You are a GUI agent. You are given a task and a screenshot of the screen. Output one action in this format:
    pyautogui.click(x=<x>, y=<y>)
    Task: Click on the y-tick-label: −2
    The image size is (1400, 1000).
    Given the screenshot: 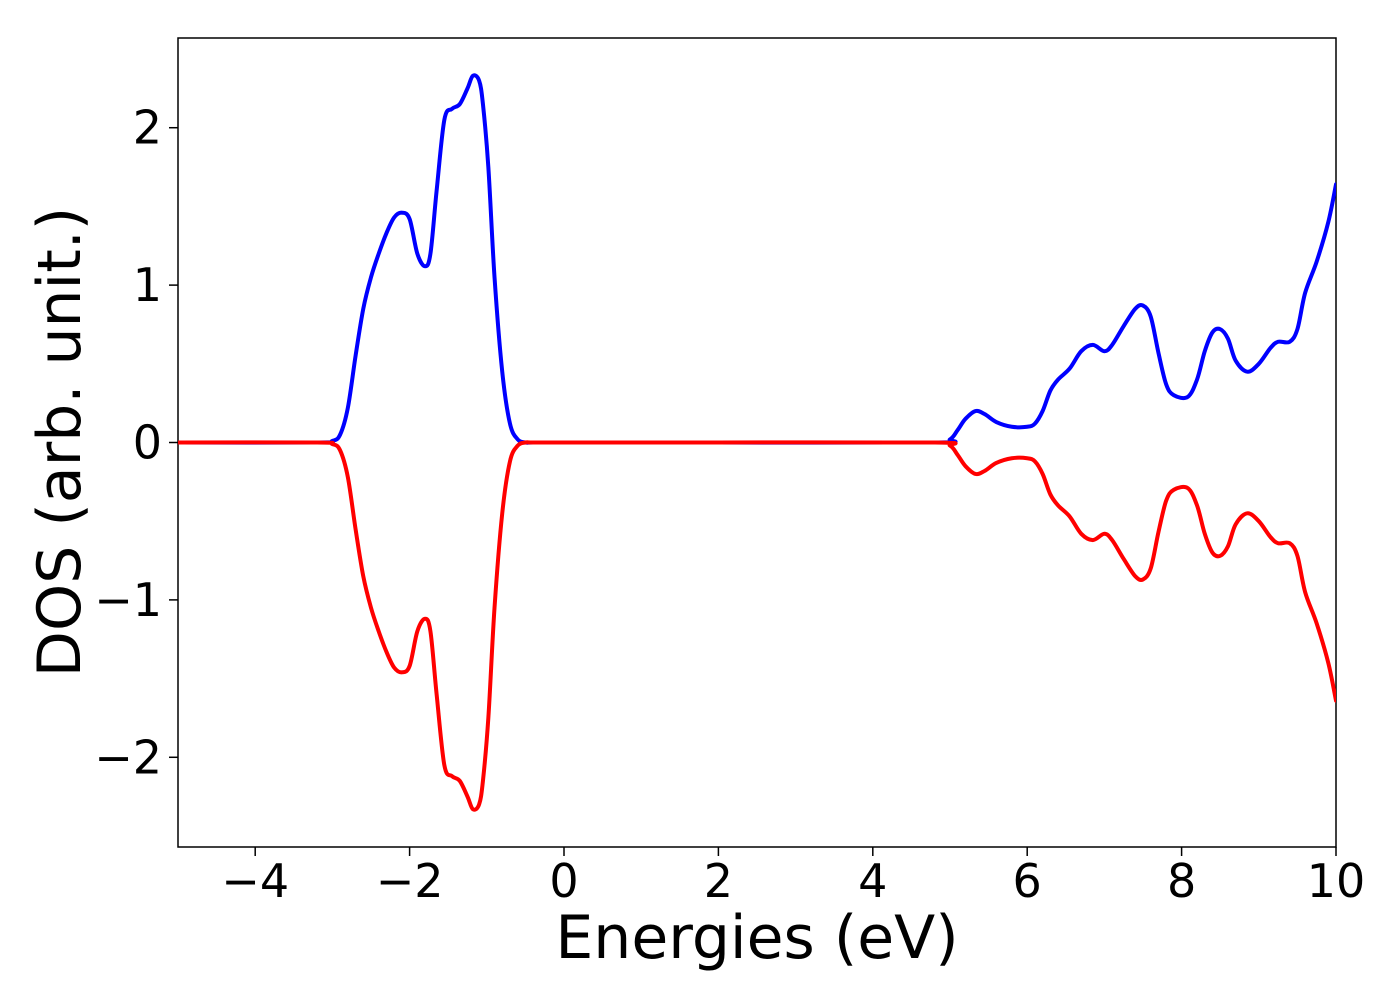 What is the action you would take?
    pyautogui.click(x=128, y=757)
    